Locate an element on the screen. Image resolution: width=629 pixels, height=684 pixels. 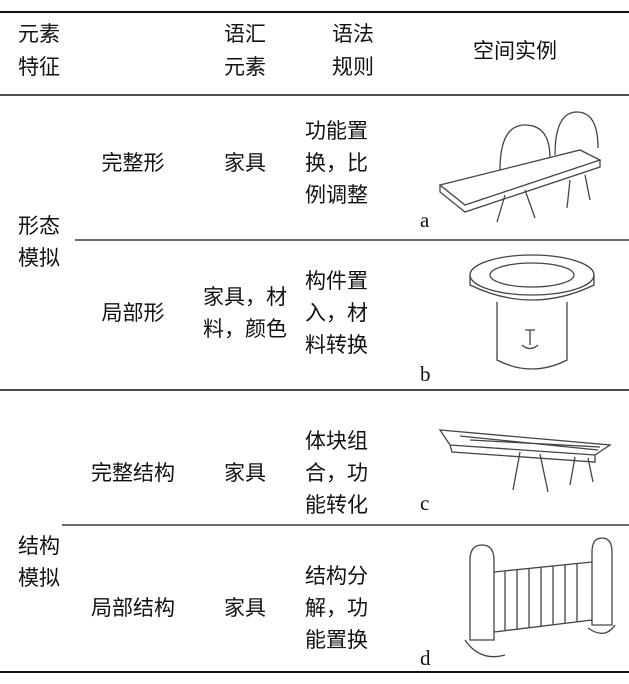
elements-cell: 料，颜色 is located at coordinates (245, 329).